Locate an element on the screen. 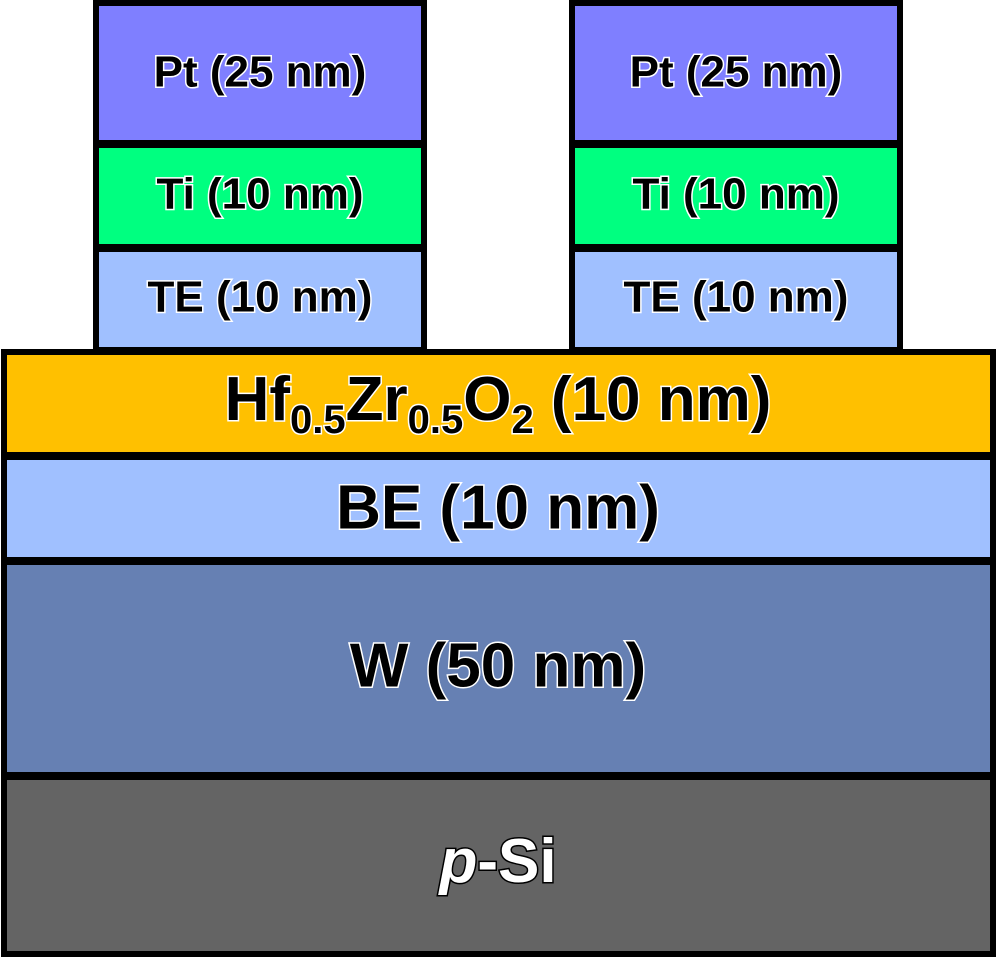 This screenshot has width=997, height=959. be-layer is located at coordinates (498, 508).